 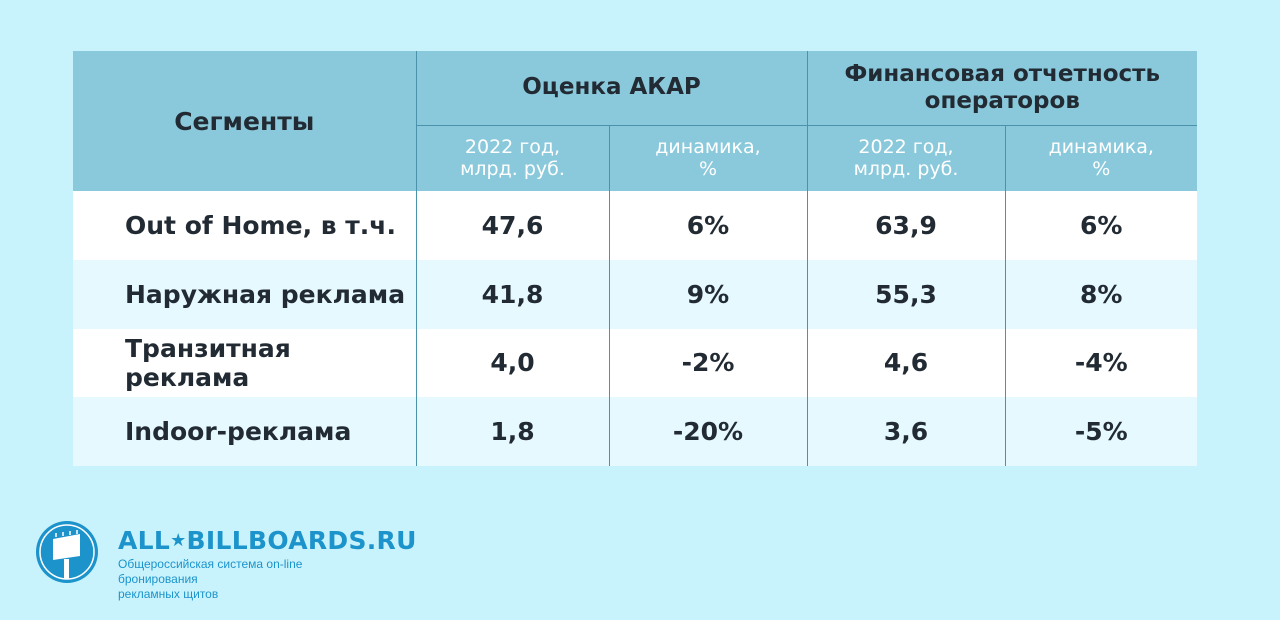 I want to click on segment-header: Сегменты, so click(x=244, y=121).